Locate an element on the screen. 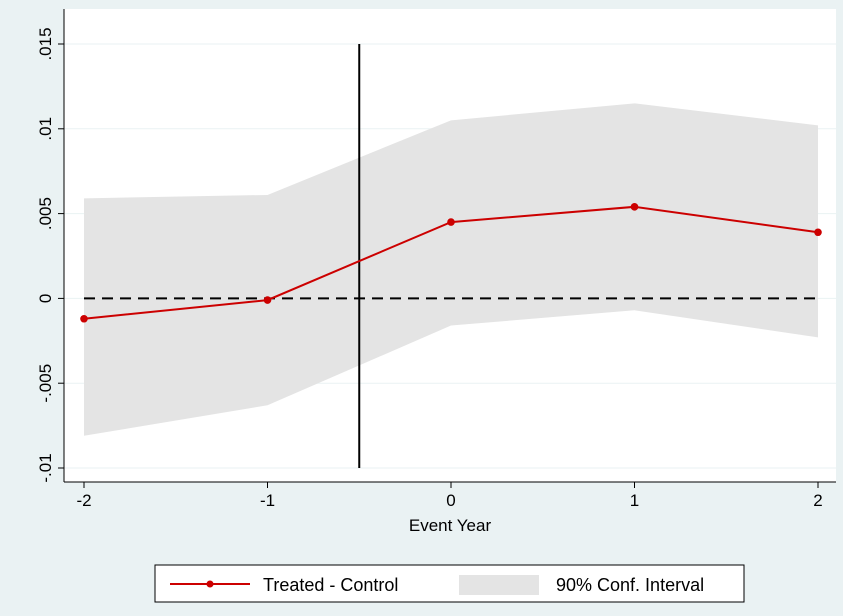  legend-marker-swatch is located at coordinates (210, 584).